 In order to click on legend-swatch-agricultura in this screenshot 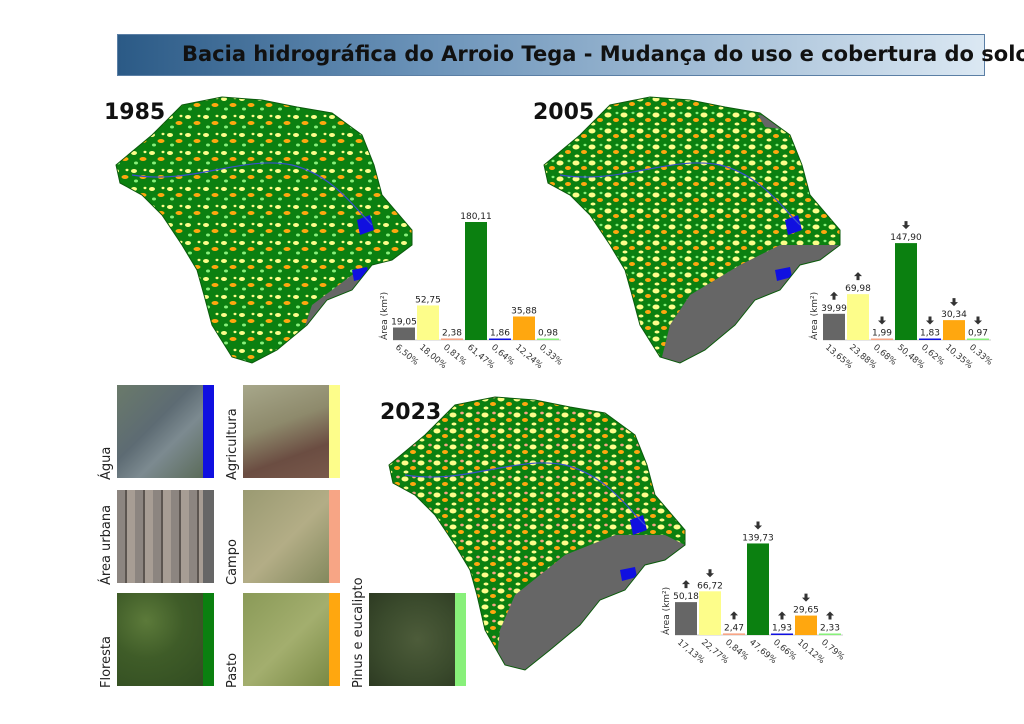, I will do `click(334, 431)`.